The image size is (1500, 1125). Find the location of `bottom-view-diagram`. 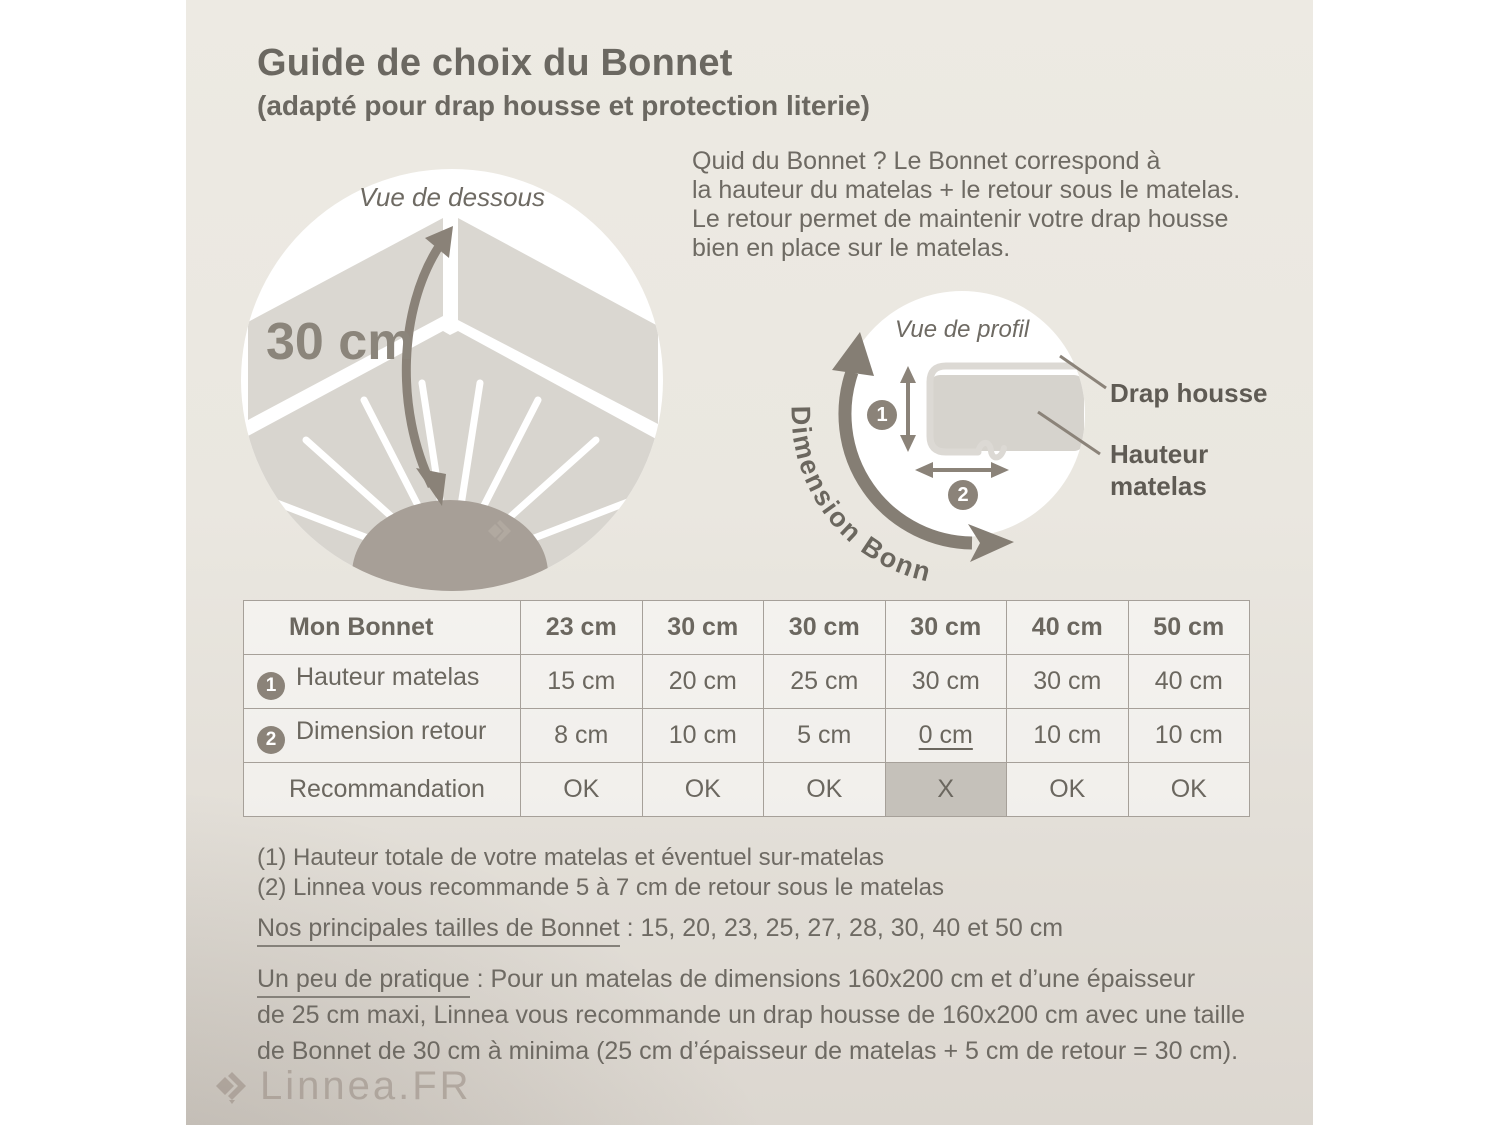

bottom-view-diagram is located at coordinates (452, 380).